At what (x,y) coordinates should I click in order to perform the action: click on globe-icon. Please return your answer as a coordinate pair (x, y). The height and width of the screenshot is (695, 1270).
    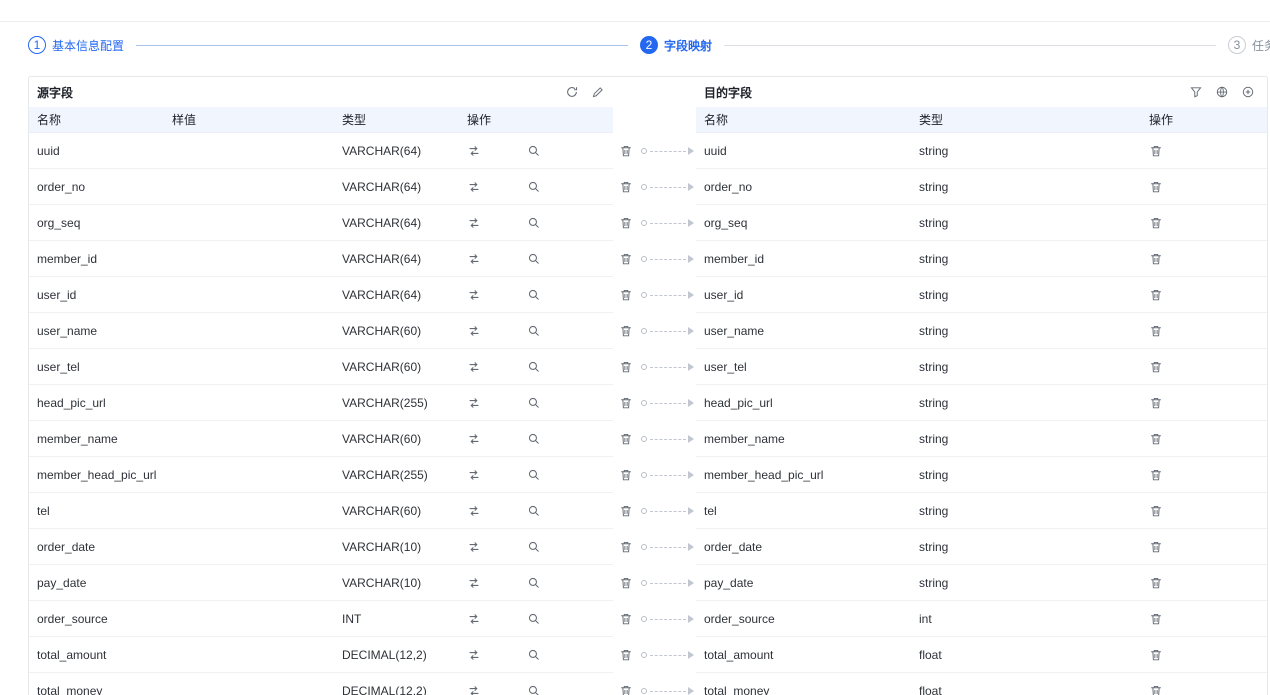
    Looking at the image, I should click on (1222, 92).